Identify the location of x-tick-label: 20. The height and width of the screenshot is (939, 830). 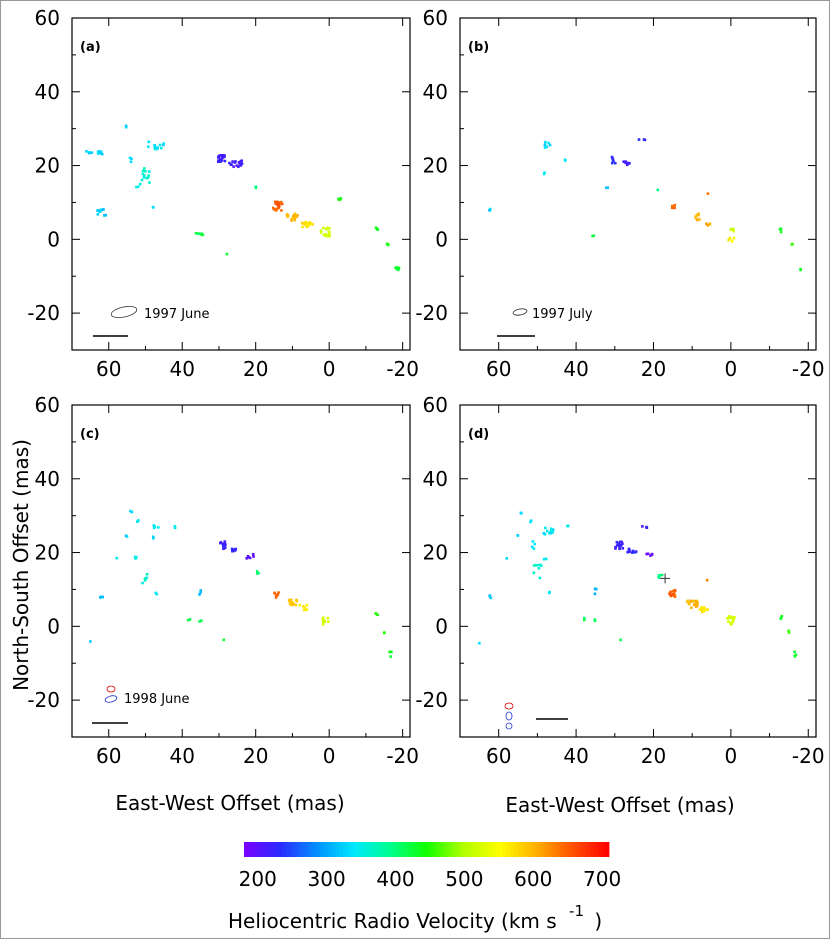
(653, 369).